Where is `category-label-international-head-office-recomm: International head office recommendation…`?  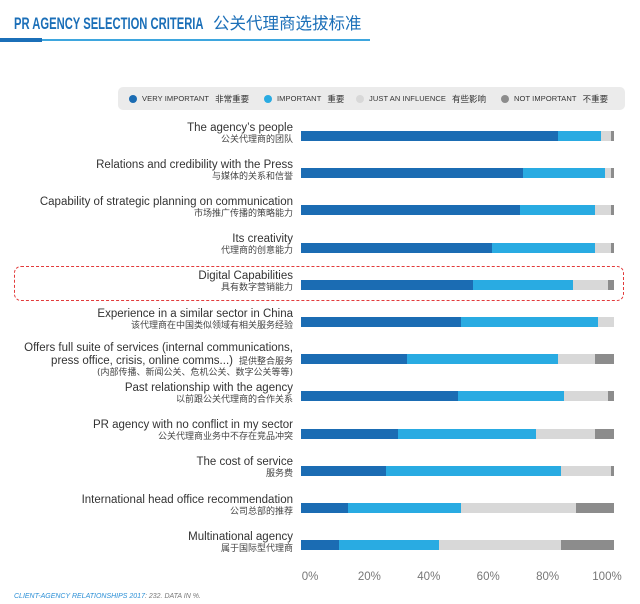 category-label-international-head-office-recomm: International head office recommendation… is located at coordinates (150, 506).